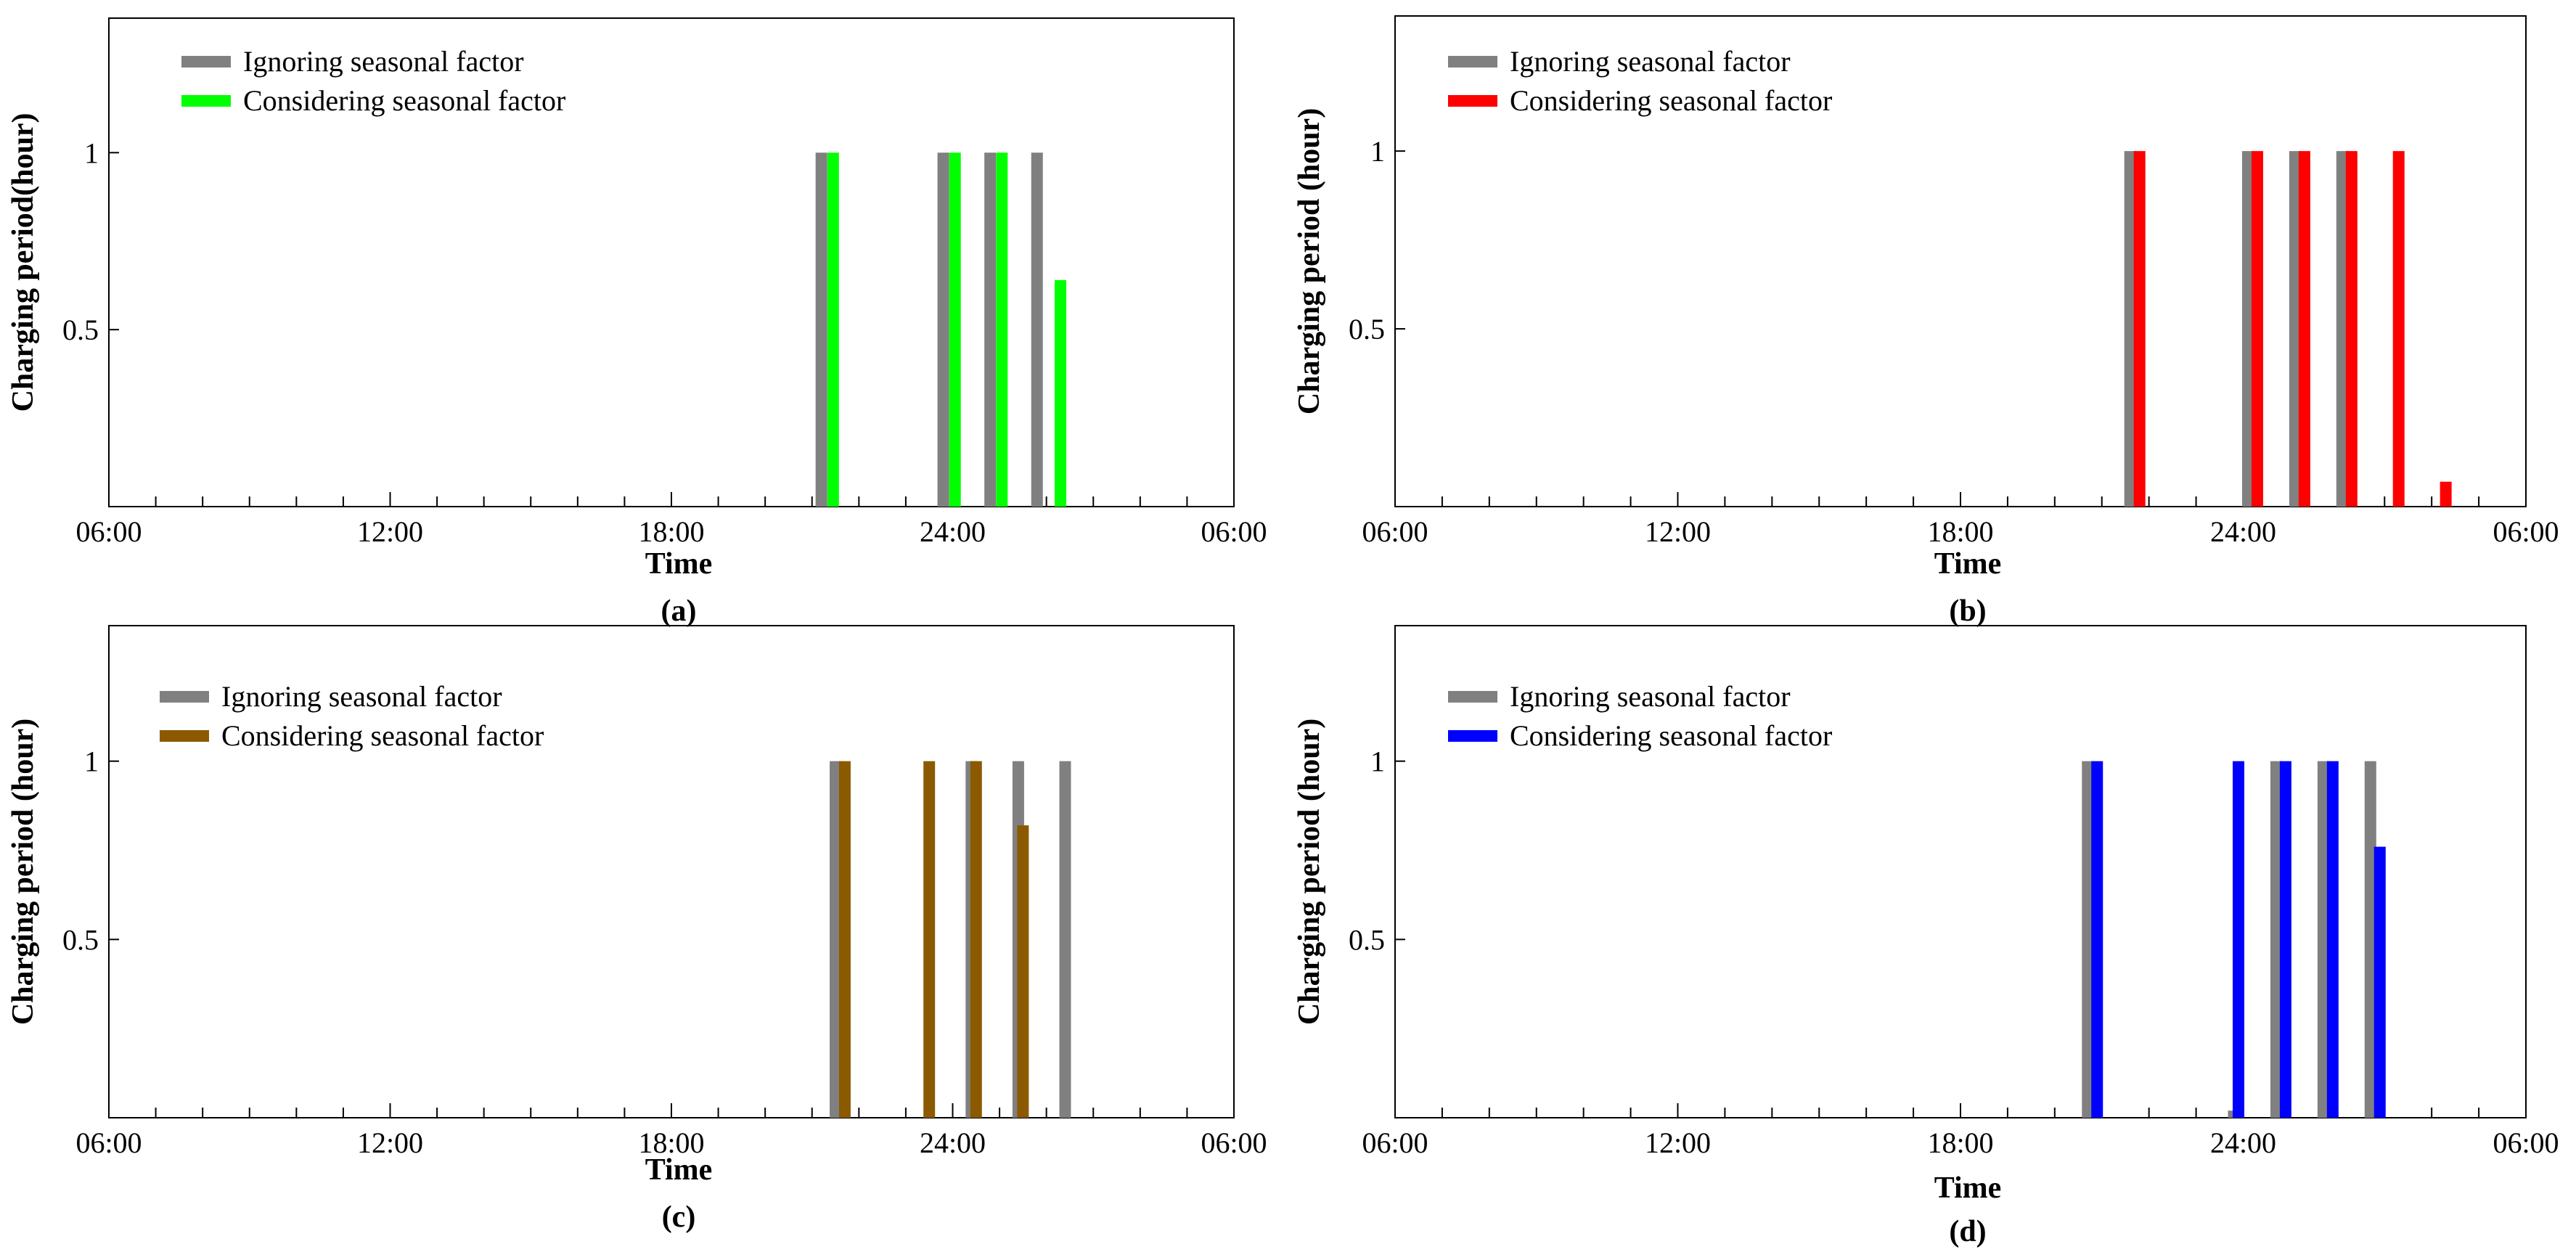 The image size is (2576, 1260). Describe the element at coordinates (679, 611) in the screenshot. I see `panel-label: (a)` at that location.